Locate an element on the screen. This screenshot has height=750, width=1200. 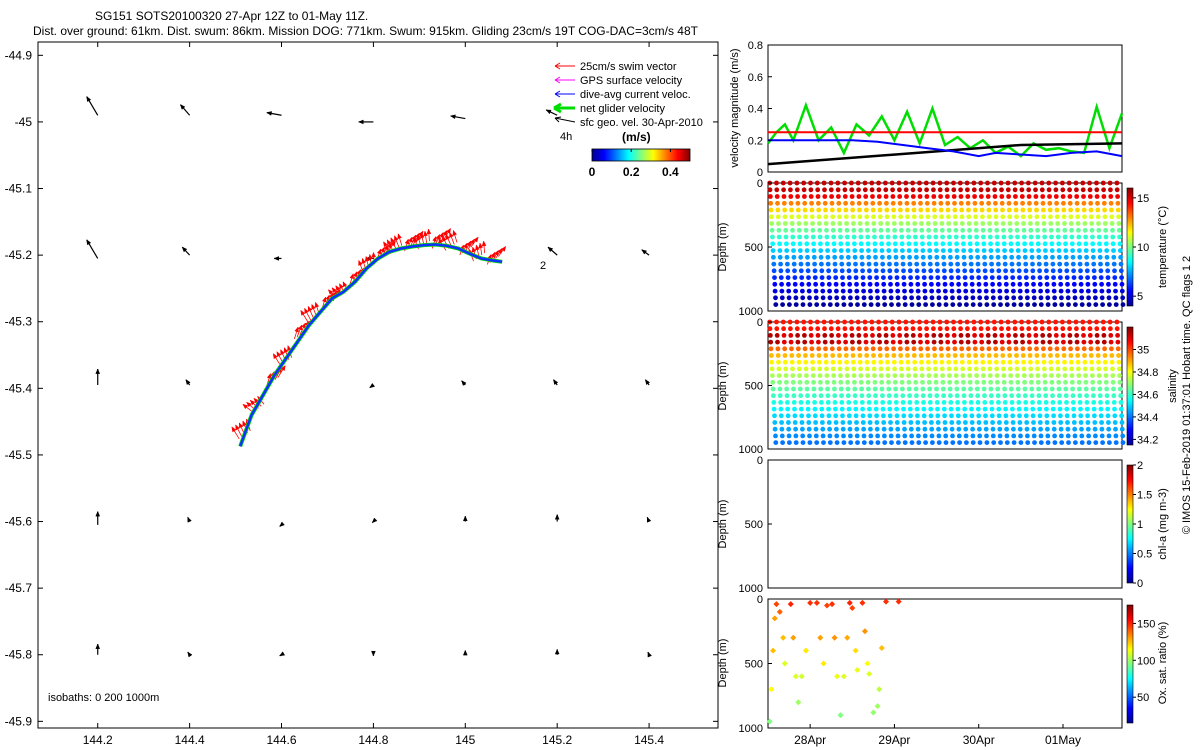
map-y-tick-label: -45.8 is located at coordinates (19, 655).